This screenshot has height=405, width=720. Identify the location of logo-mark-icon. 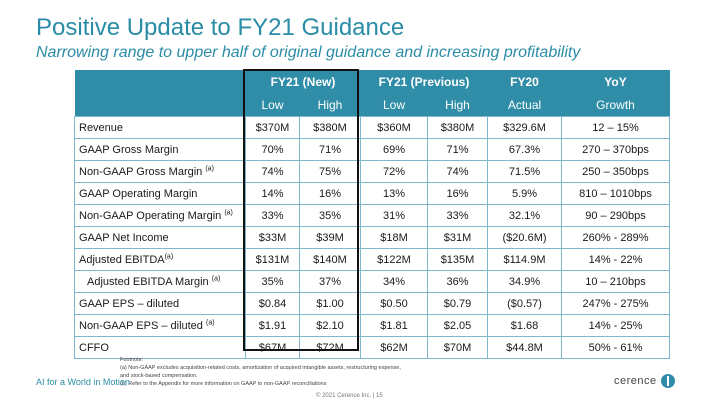
(668, 381).